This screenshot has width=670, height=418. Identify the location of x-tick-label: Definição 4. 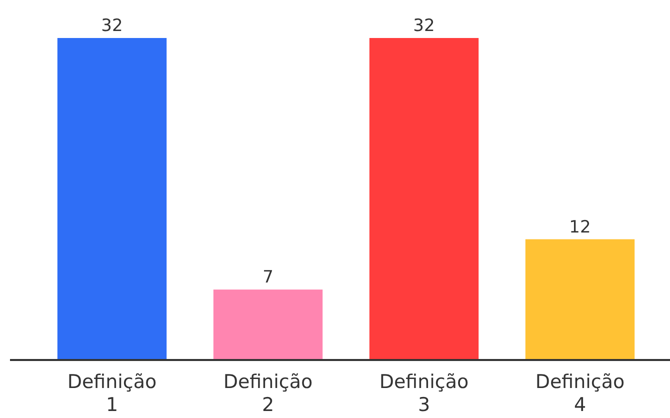
(580, 393).